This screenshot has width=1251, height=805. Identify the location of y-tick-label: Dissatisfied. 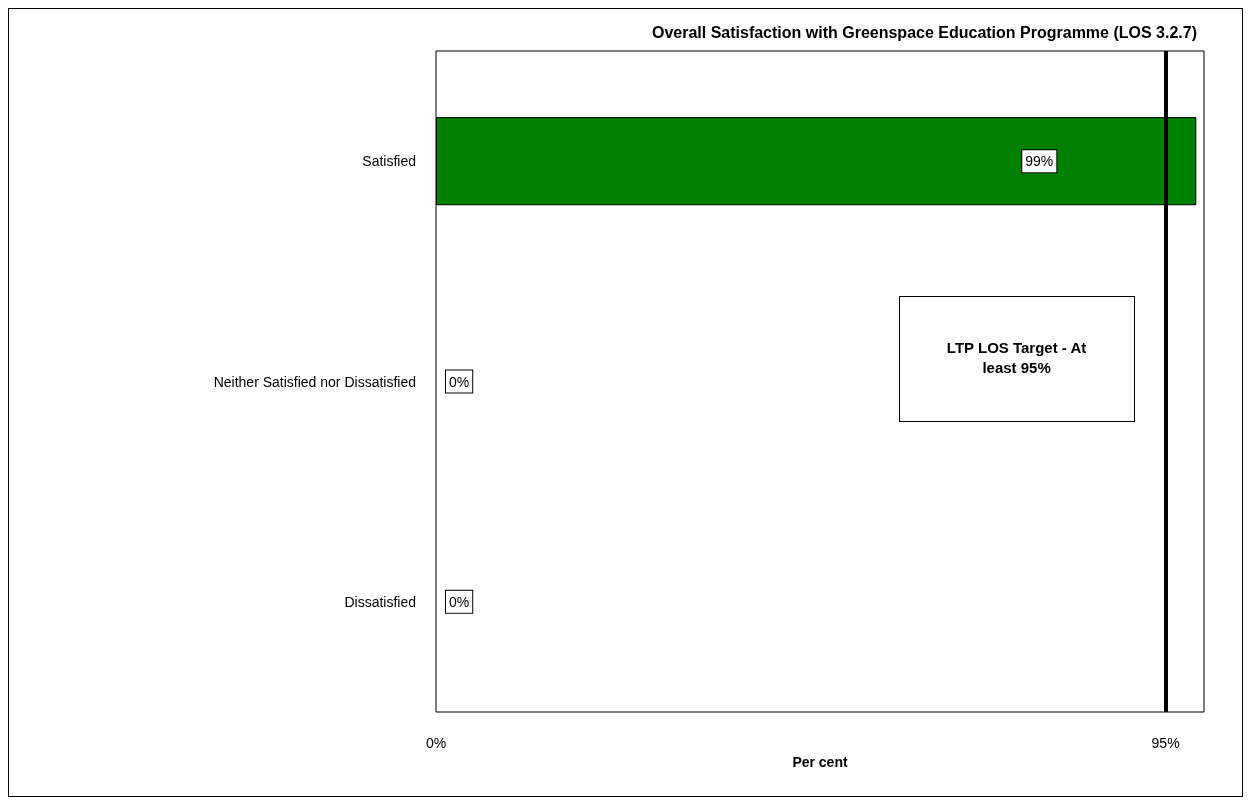
(380, 601).